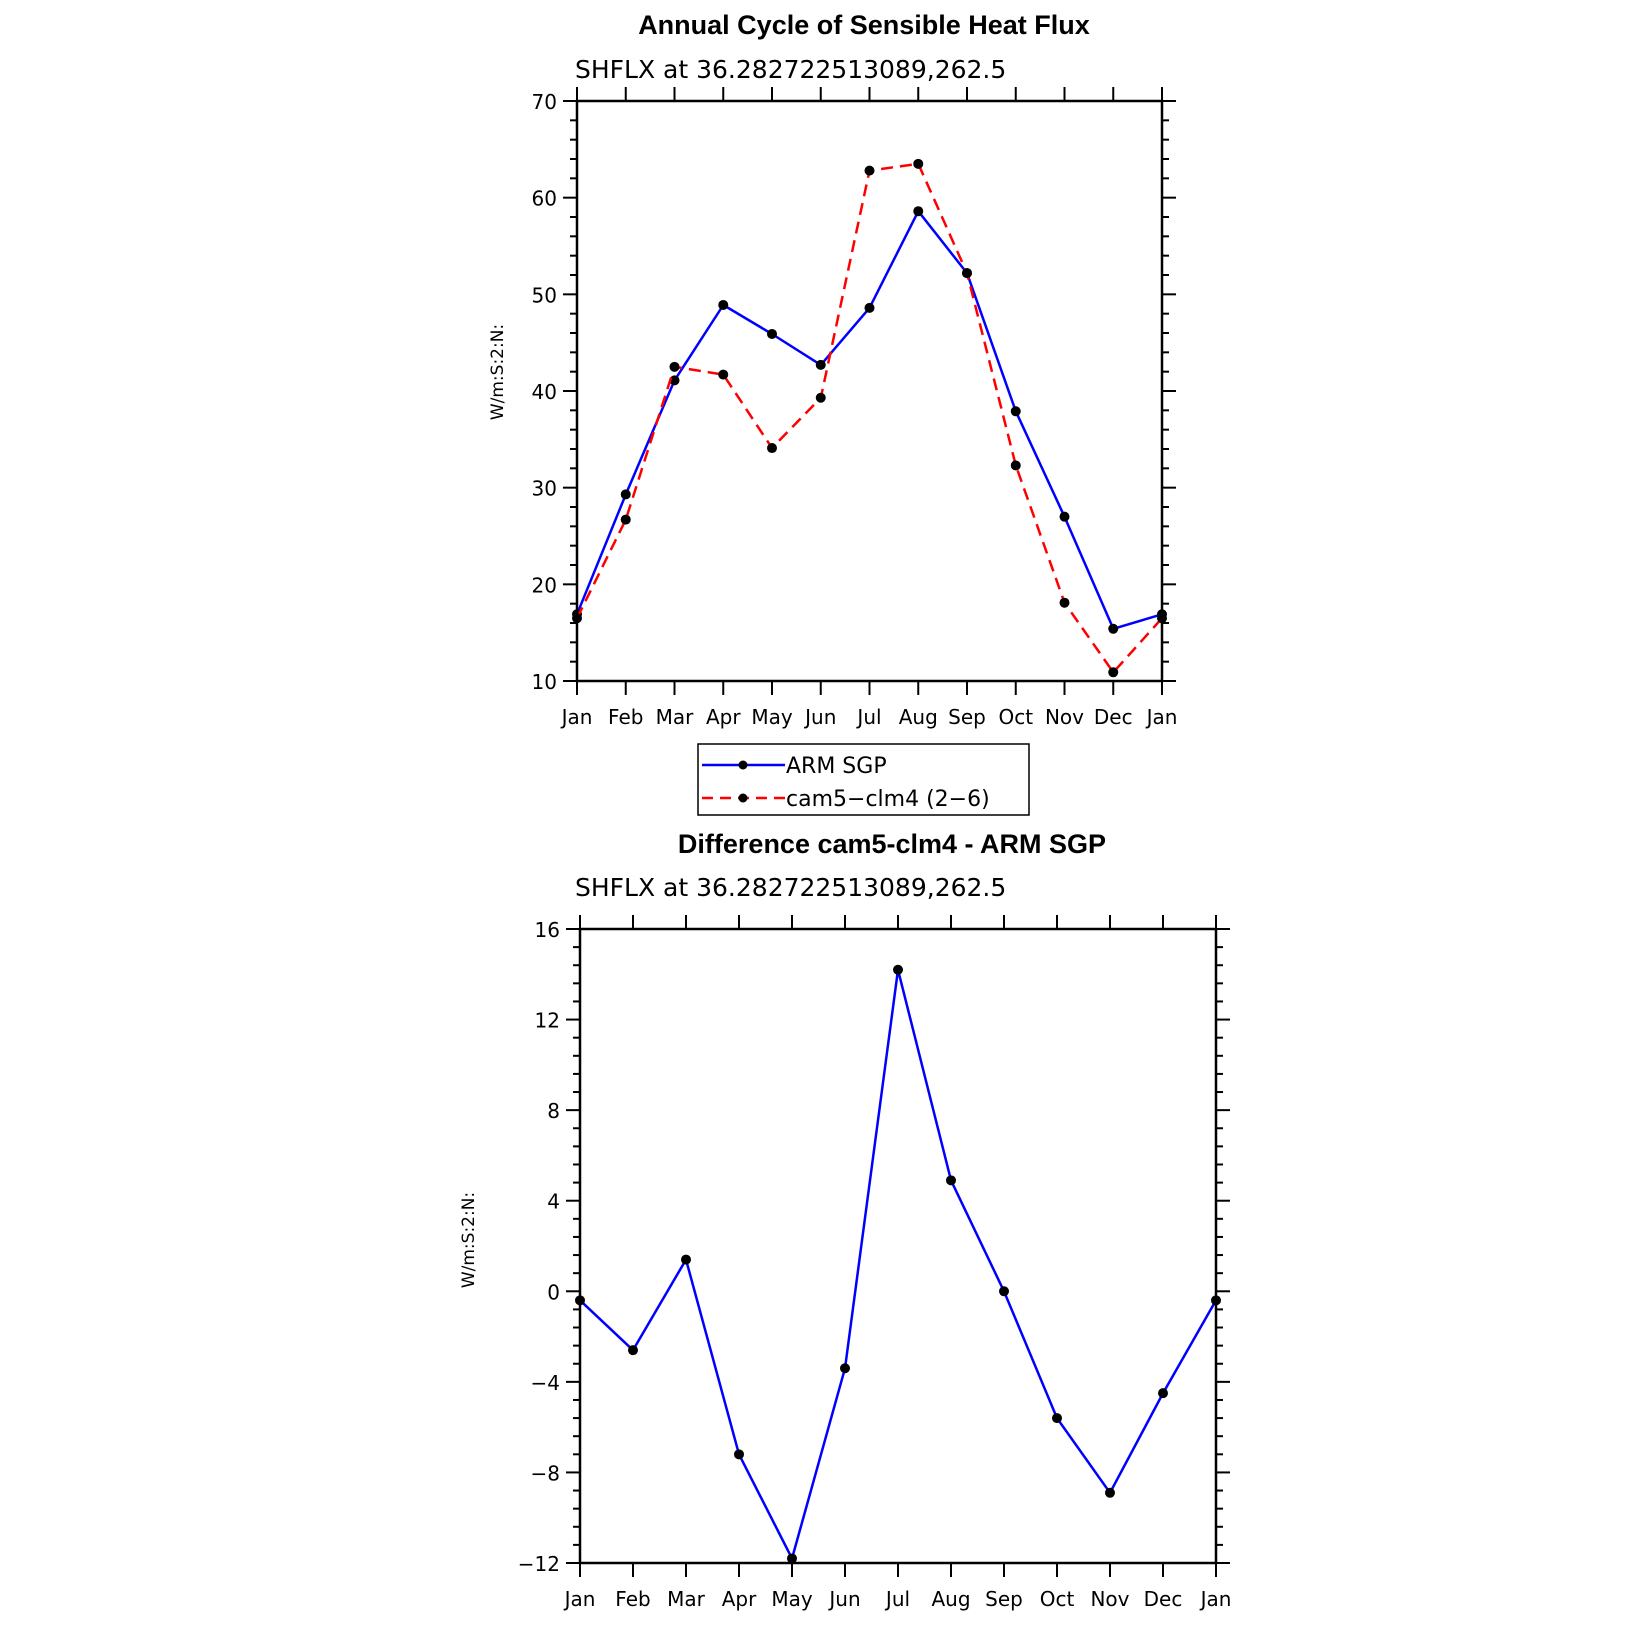  What do you see at coordinates (498, 372) in the screenshot?
I see `top-chart-ylabel: W/m:S:2:N:` at bounding box center [498, 372].